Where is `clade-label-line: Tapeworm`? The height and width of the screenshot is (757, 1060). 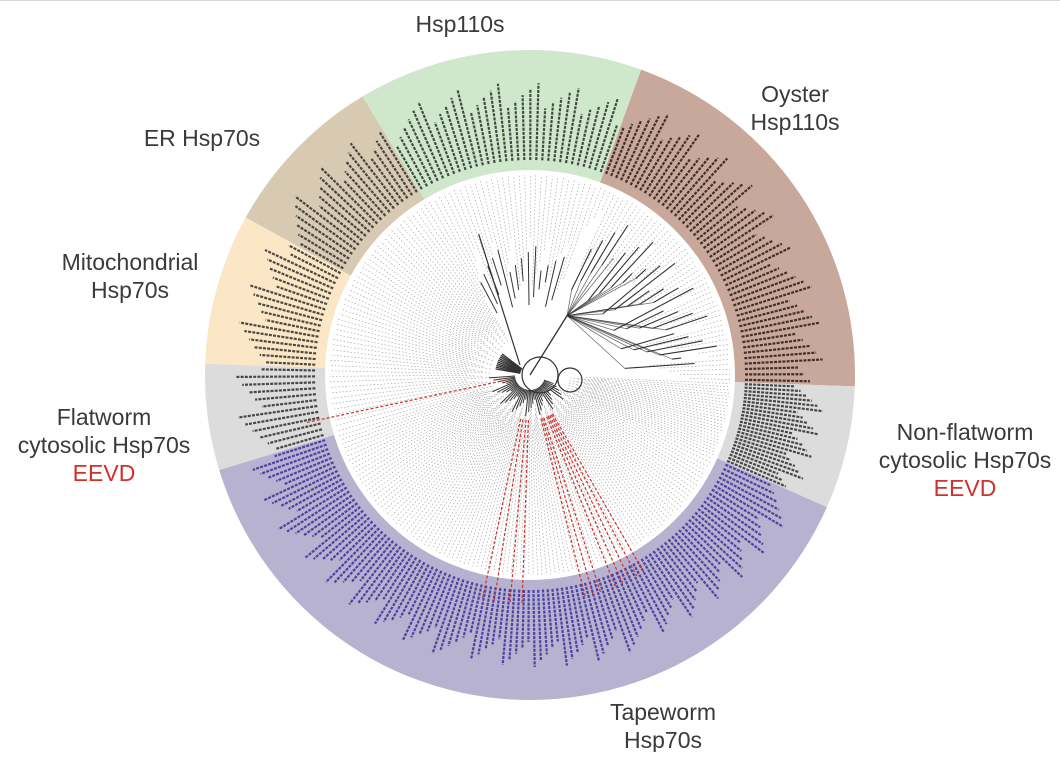 clade-label-line: Tapeworm is located at coordinates (663, 712).